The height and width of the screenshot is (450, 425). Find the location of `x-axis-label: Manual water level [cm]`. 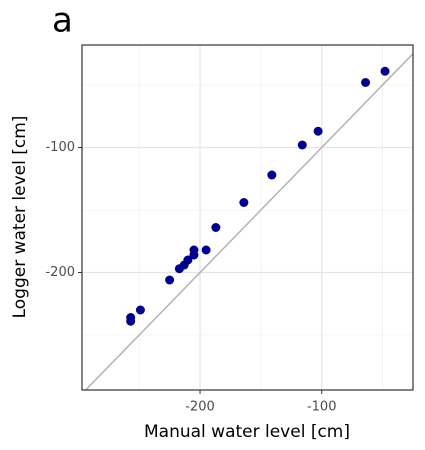

x-axis-label: Manual water level [cm] is located at coordinates (247, 432).